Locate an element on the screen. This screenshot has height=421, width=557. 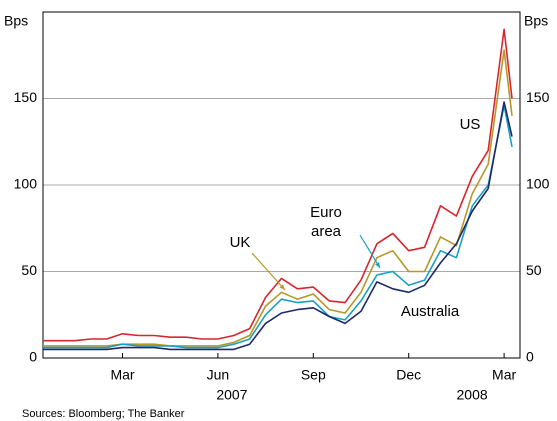
year-label: 2007 is located at coordinates (231, 395).